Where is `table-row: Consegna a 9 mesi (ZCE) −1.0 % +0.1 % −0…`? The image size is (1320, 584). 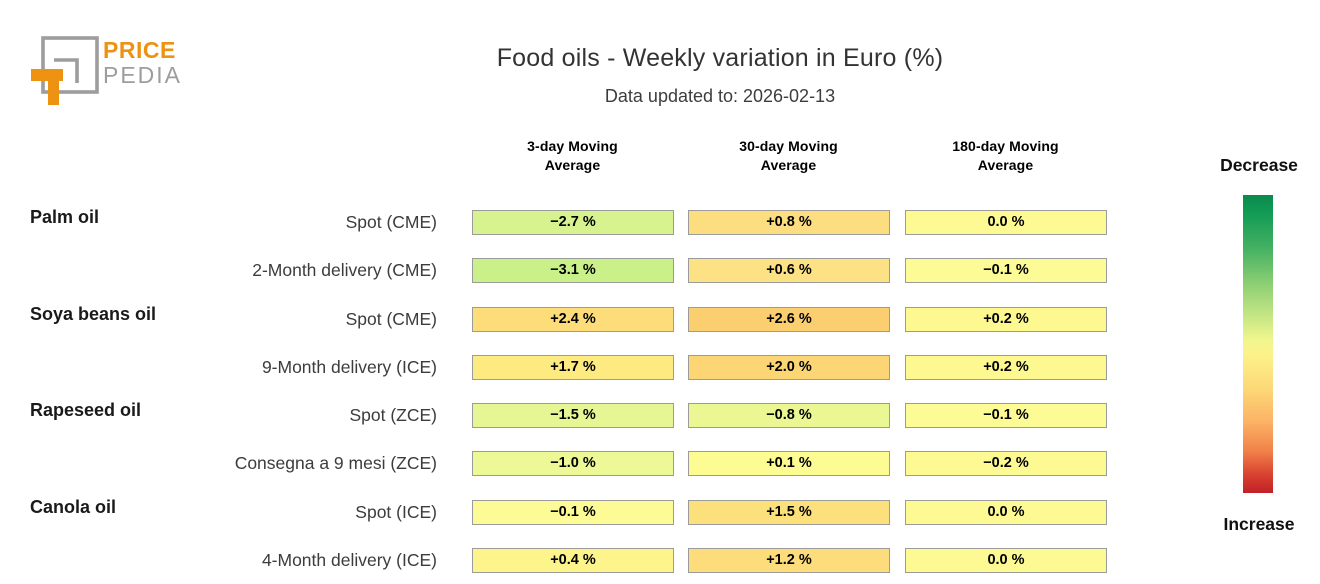
table-row: Consegna a 9 mesi (ZCE) −1.0 % +0.1 % −0… is located at coordinates (660, 463).